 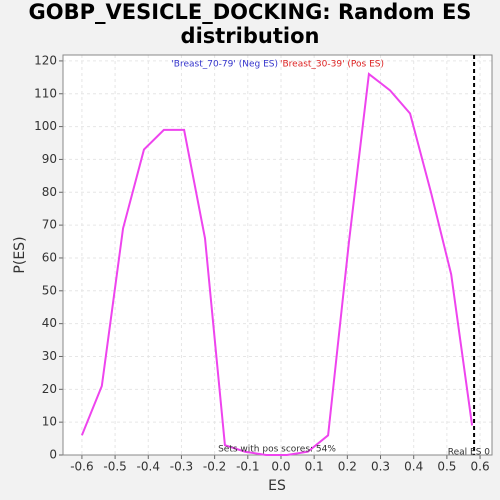 I want to click on y-tick-label: 70, so click(x=49, y=225).